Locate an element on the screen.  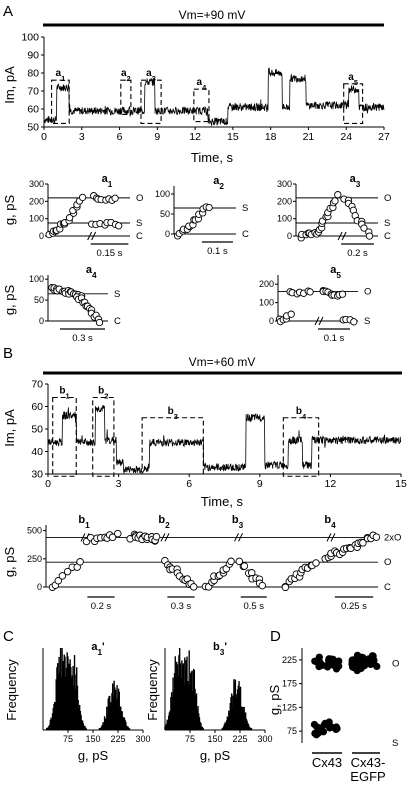
x-tick-label: 75 is located at coordinates (190, 739).